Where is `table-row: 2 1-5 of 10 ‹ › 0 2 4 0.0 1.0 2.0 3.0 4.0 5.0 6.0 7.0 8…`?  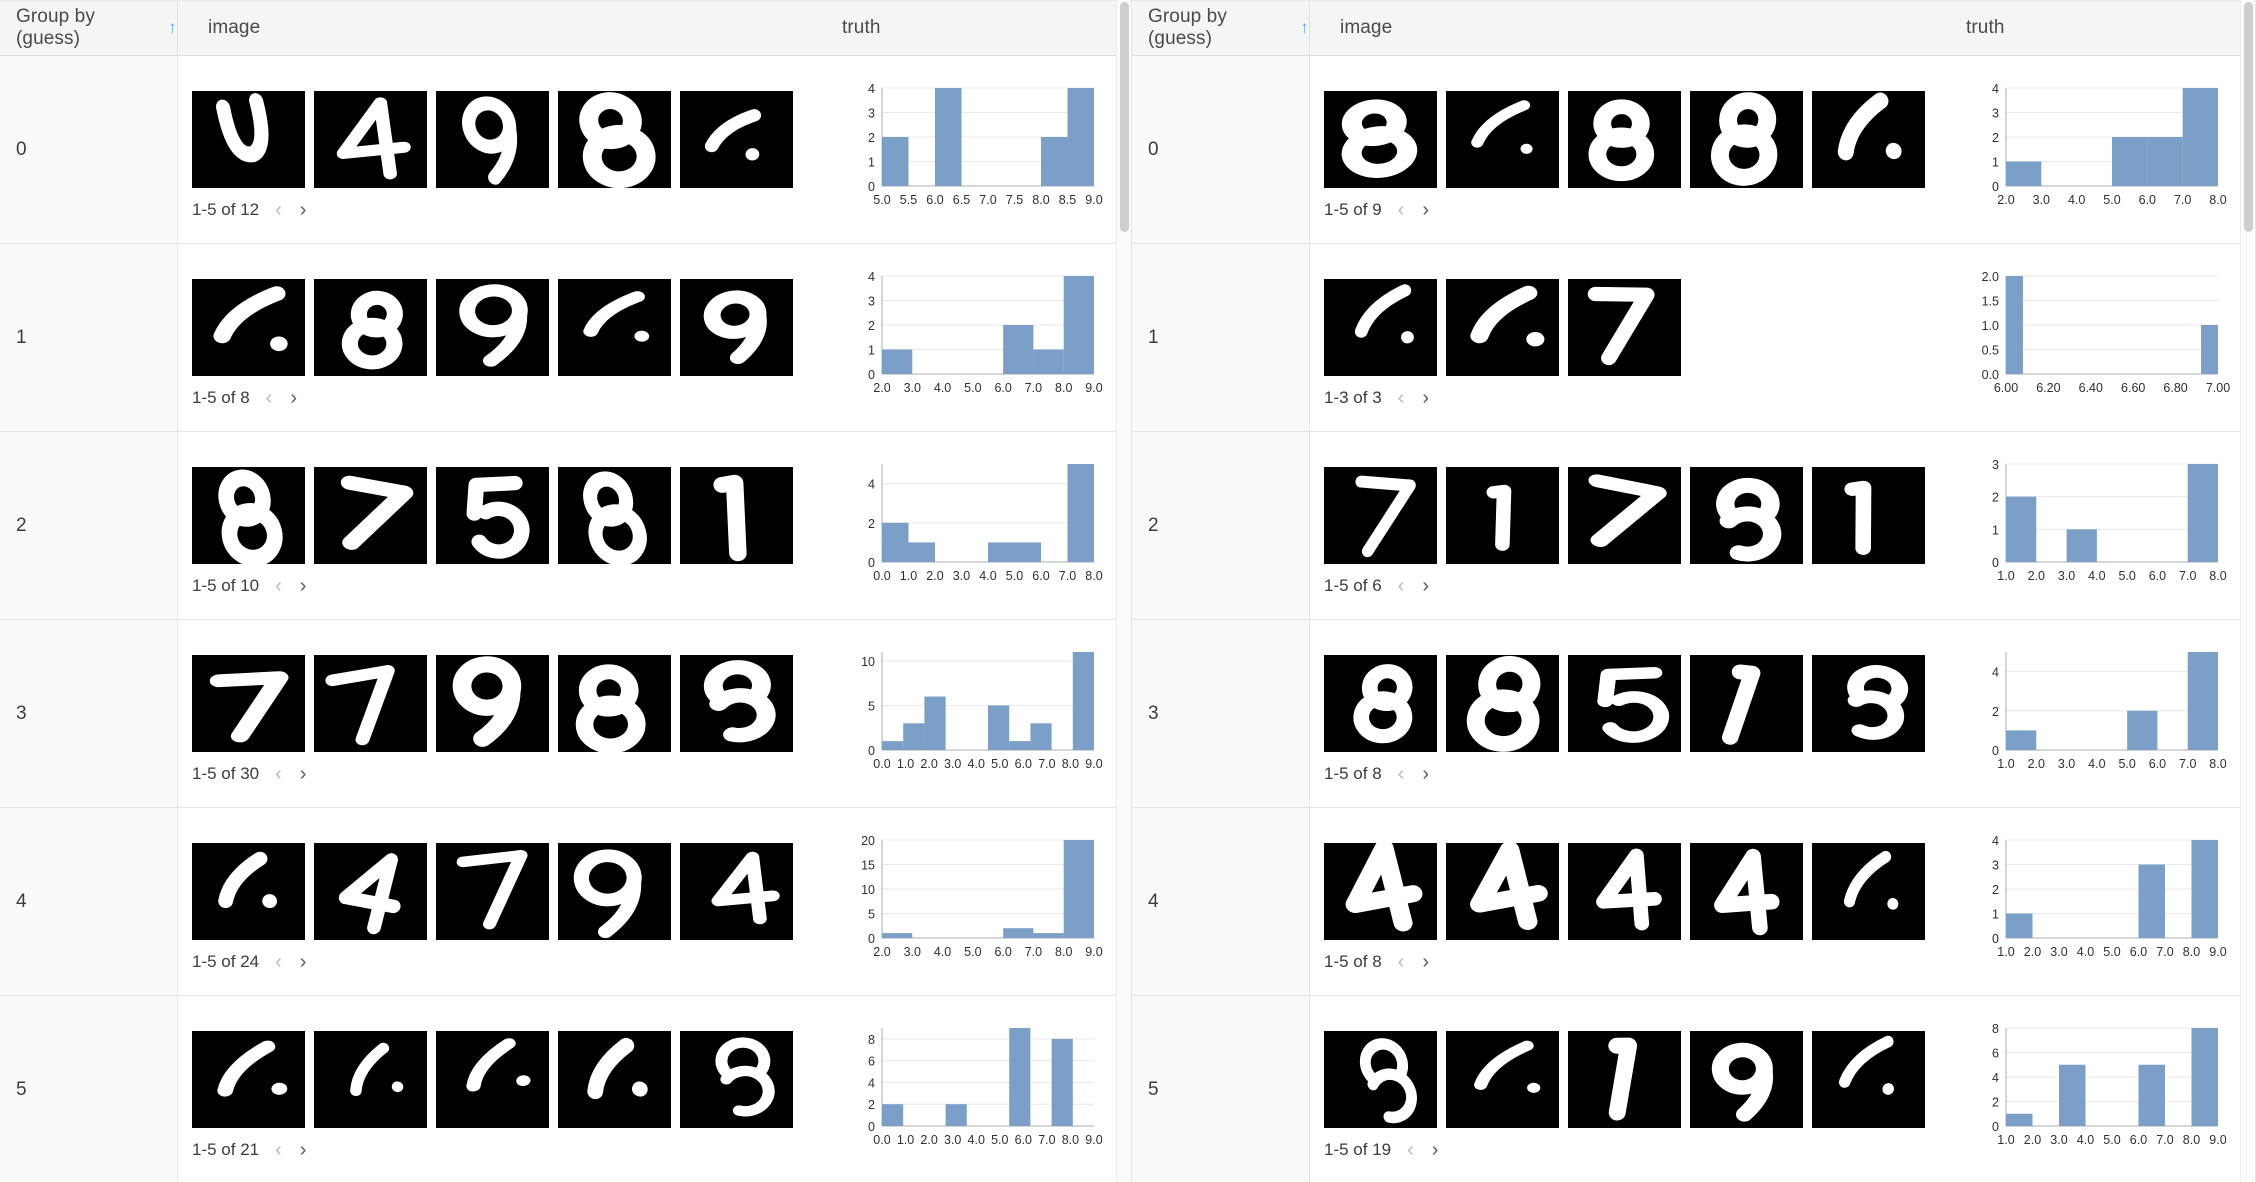
table-row: 2 1-5 of 10 ‹ › 0 2 4 0.0 1.0 2.0 3.0 4.0 5.0 6.0 7.0 8… is located at coordinates (565, 526).